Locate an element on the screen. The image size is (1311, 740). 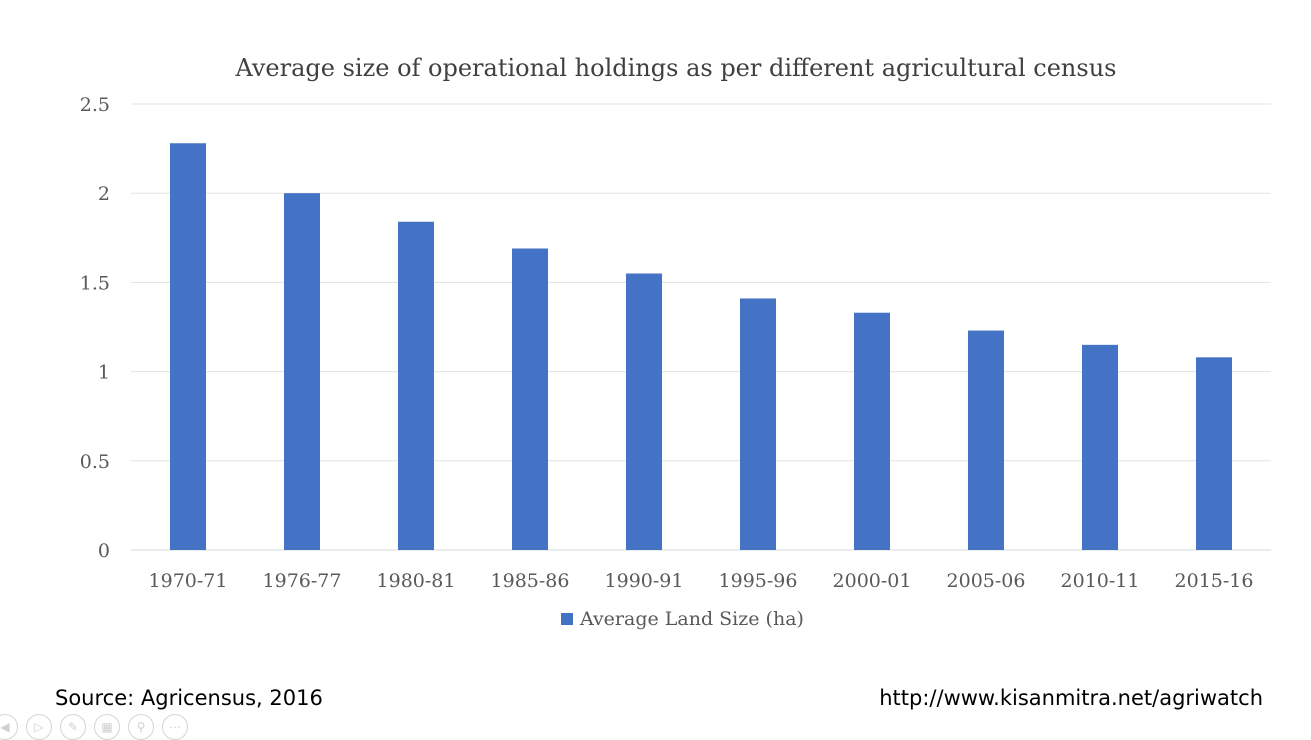
x-tick-label: 1985-86 is located at coordinates (530, 581).